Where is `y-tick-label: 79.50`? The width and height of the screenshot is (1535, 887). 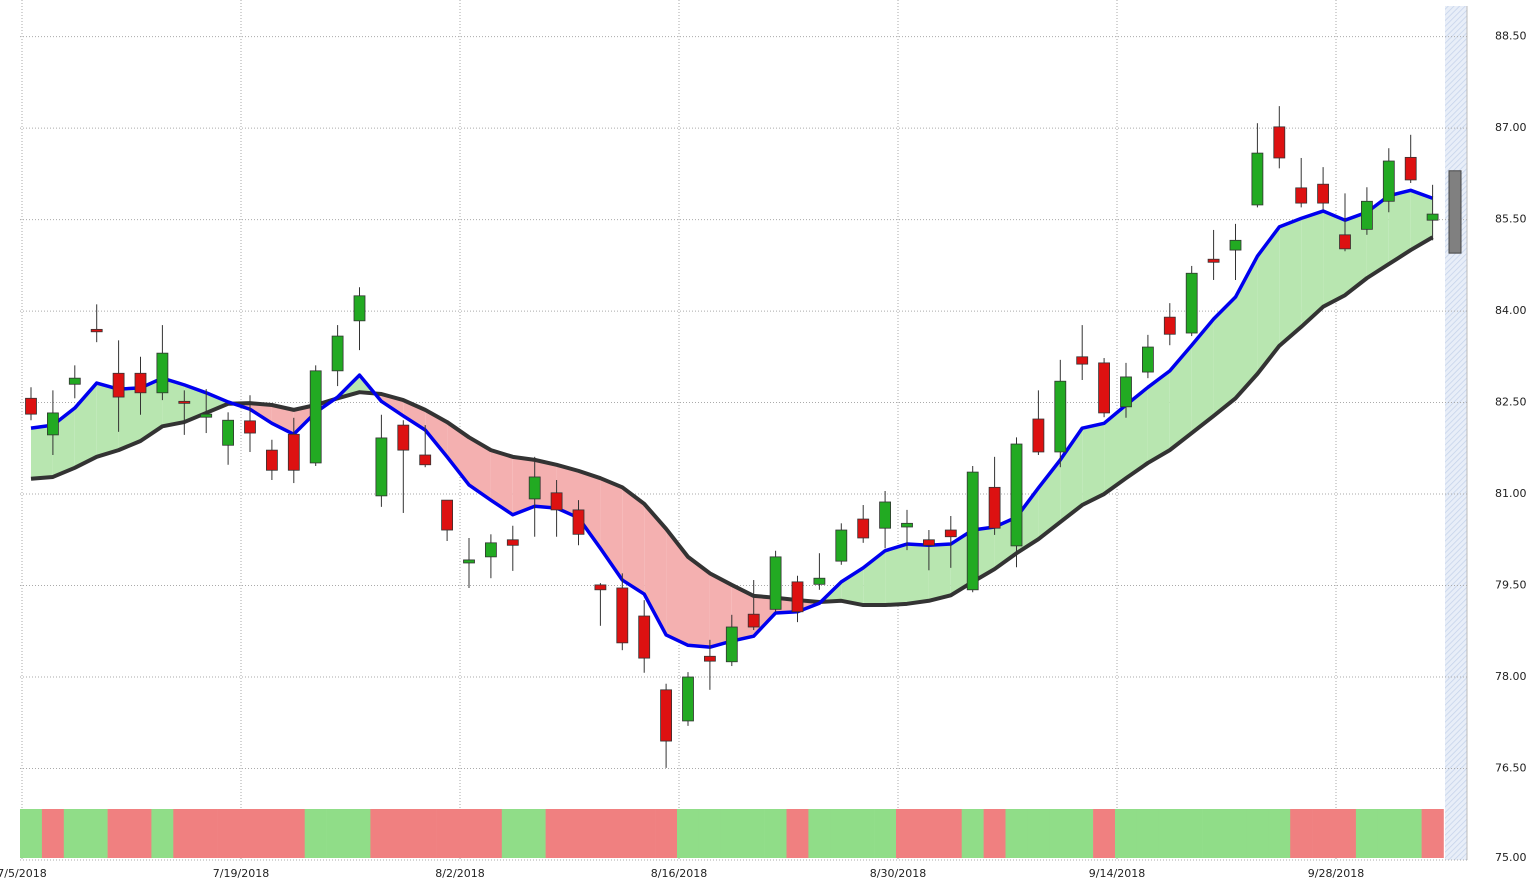
y-tick-label: 79.50 is located at coordinates (1511, 585).